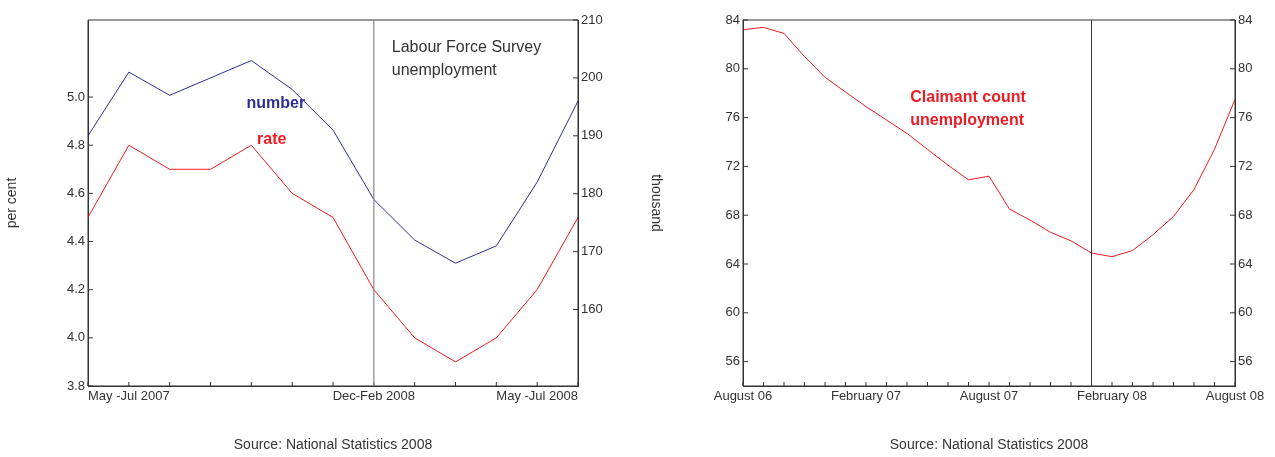 The width and height of the screenshot is (1275, 457). Describe the element at coordinates (1245, 19) in the screenshot. I see `y2-tick-label: 84` at that location.